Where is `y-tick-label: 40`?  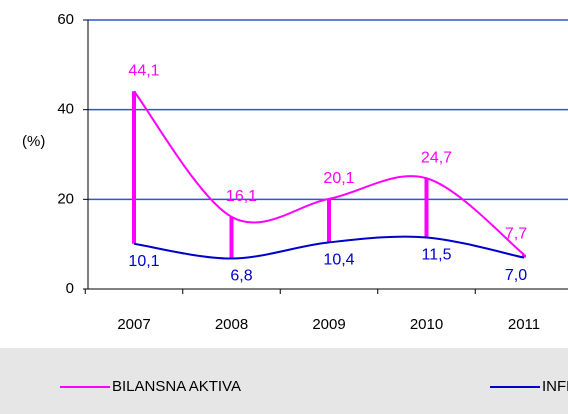 y-tick-label: 40 is located at coordinates (65, 109).